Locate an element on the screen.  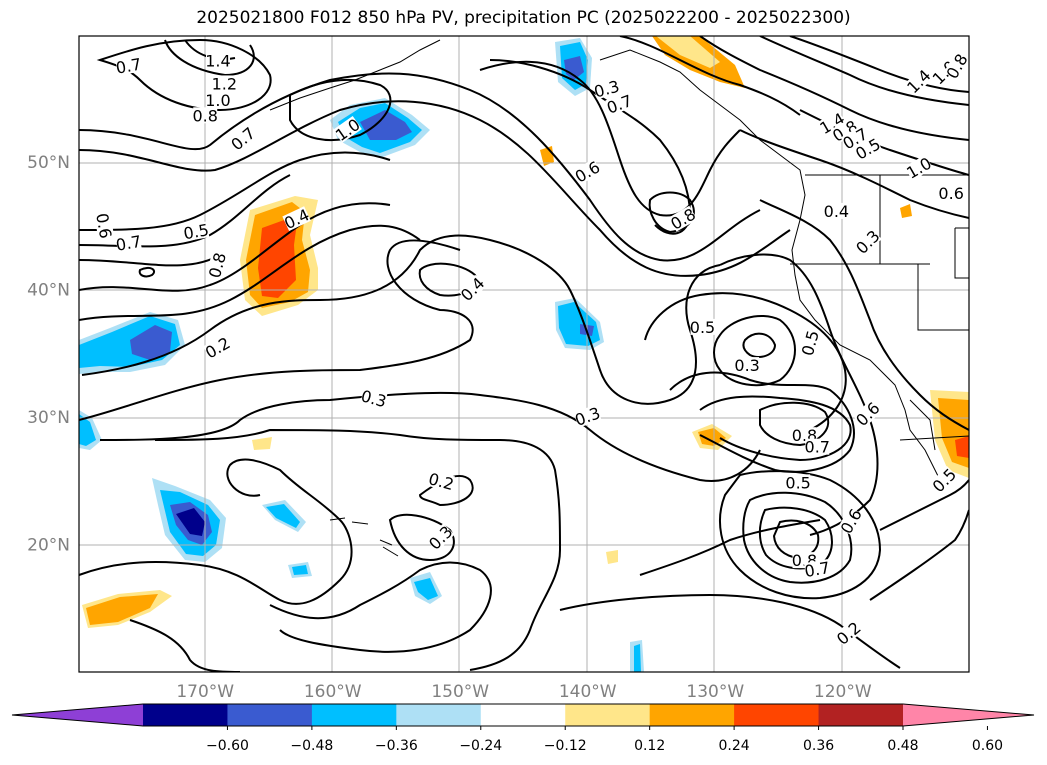
lon-tick-label: 130°W is located at coordinates (715, 692).